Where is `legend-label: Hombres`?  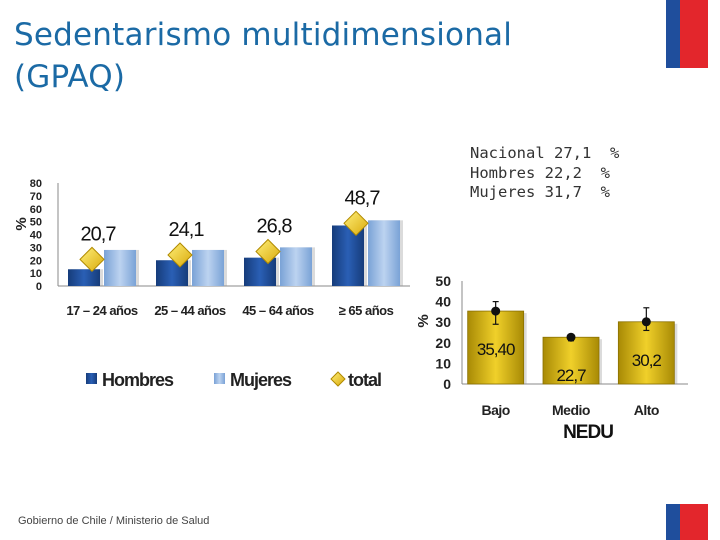
legend-label: Hombres is located at coordinates (138, 380).